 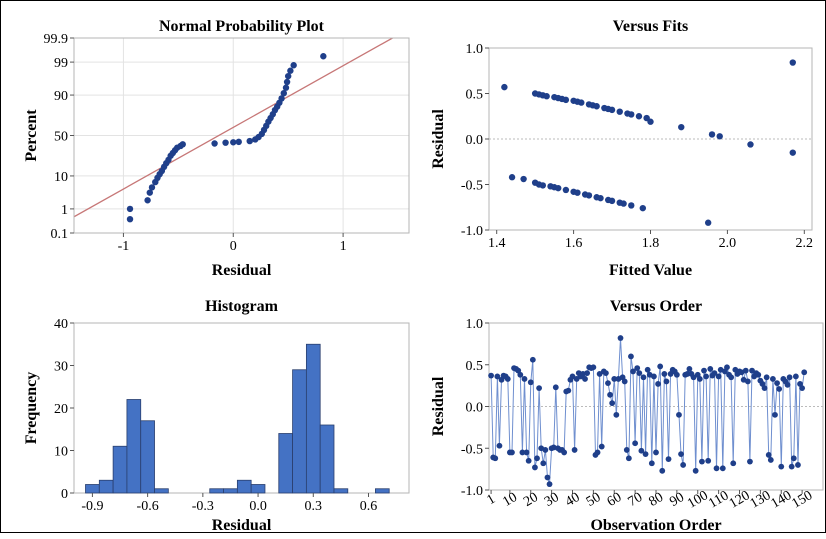 I want to click on vfits-x-tick-label: 1.6, so click(x=574, y=243).